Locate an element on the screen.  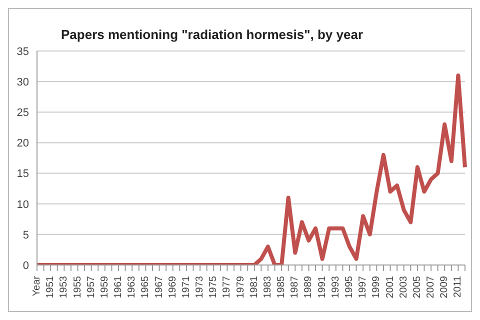
x-tick-label: 1983 is located at coordinates (268, 287).